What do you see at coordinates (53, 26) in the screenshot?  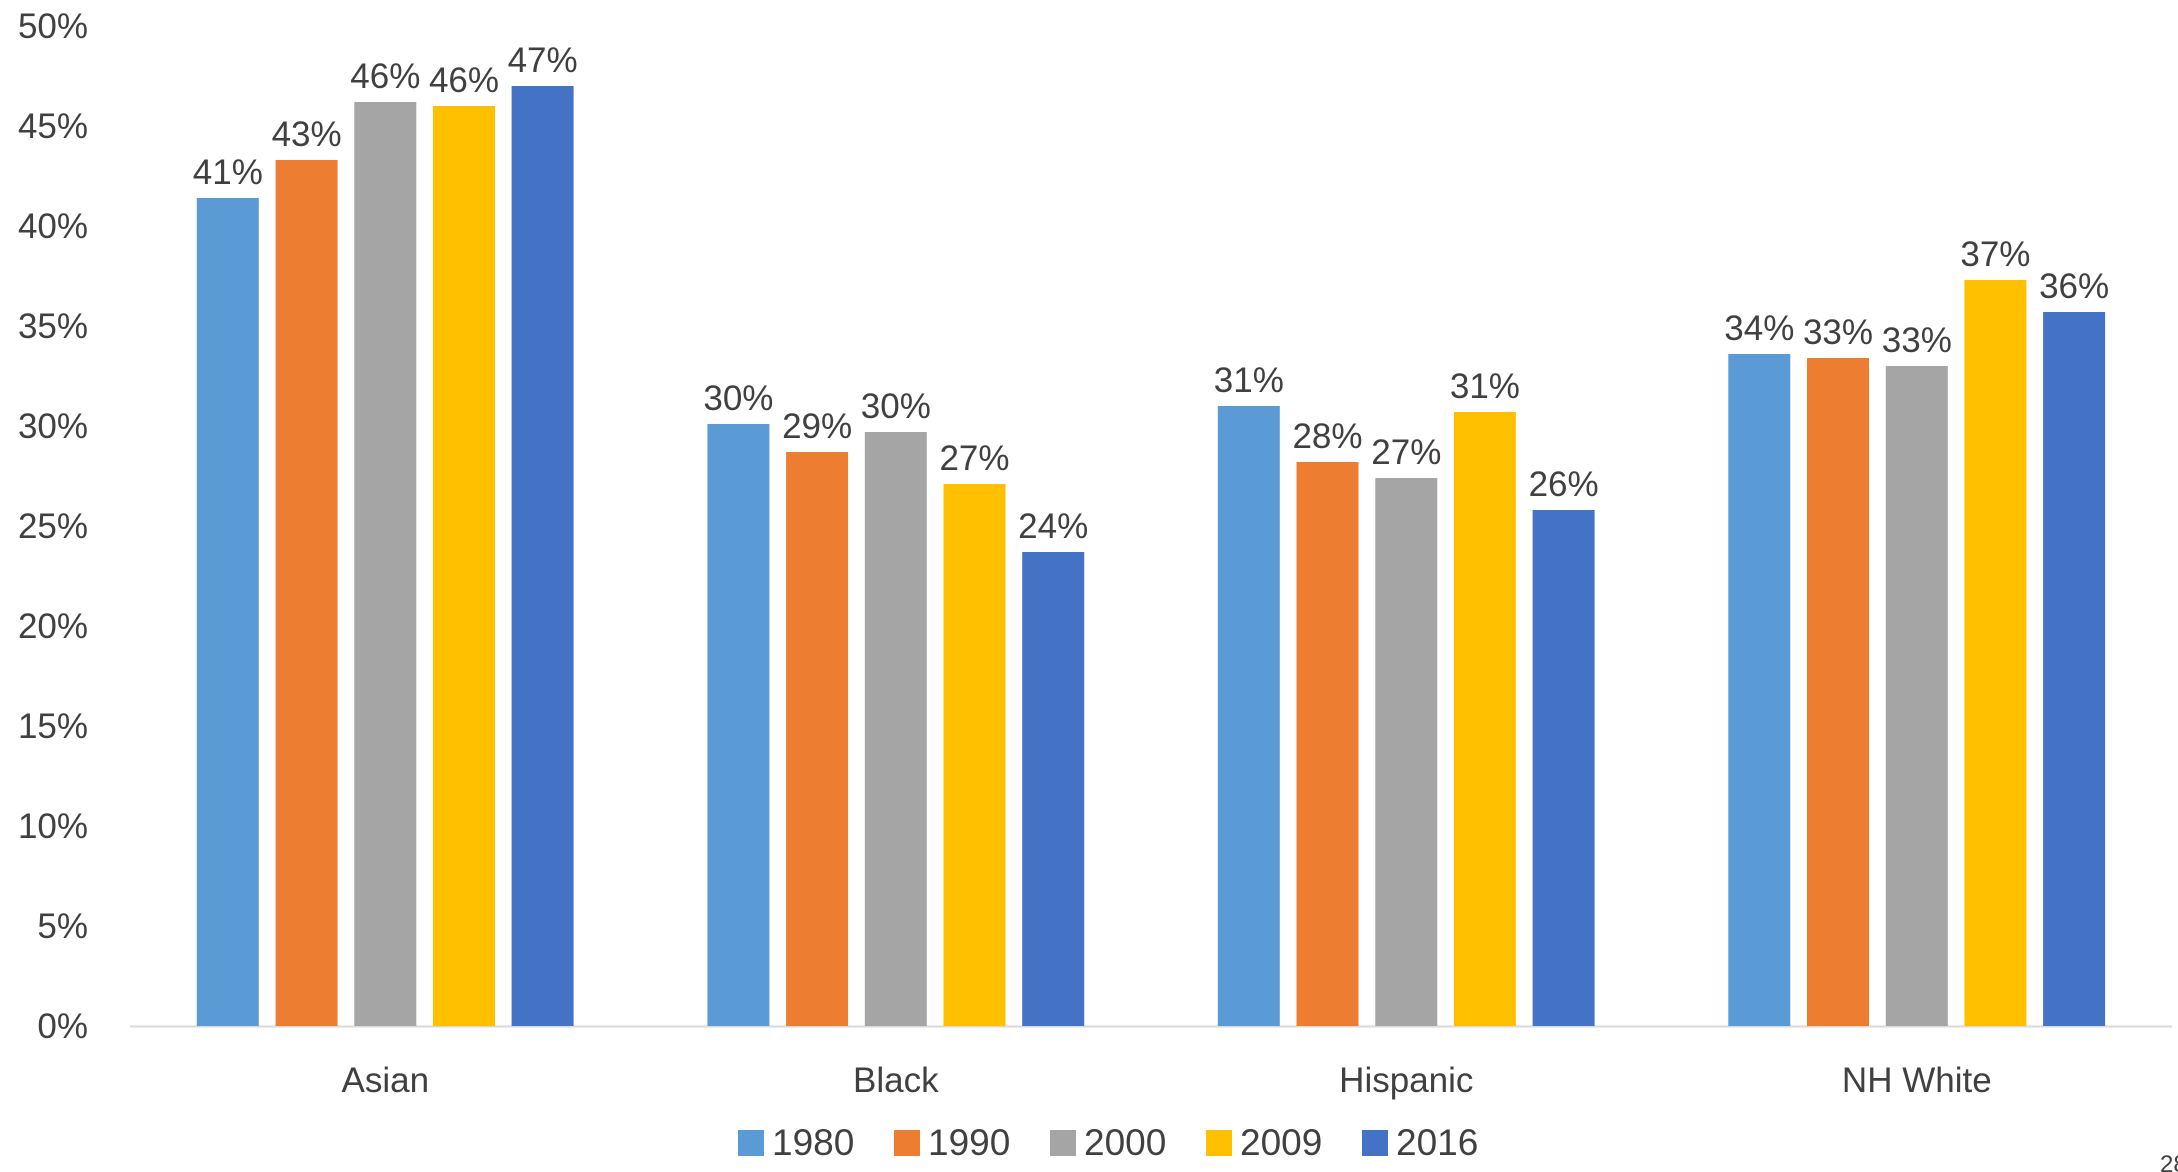 I see `y-tick-label: 50%` at bounding box center [53, 26].